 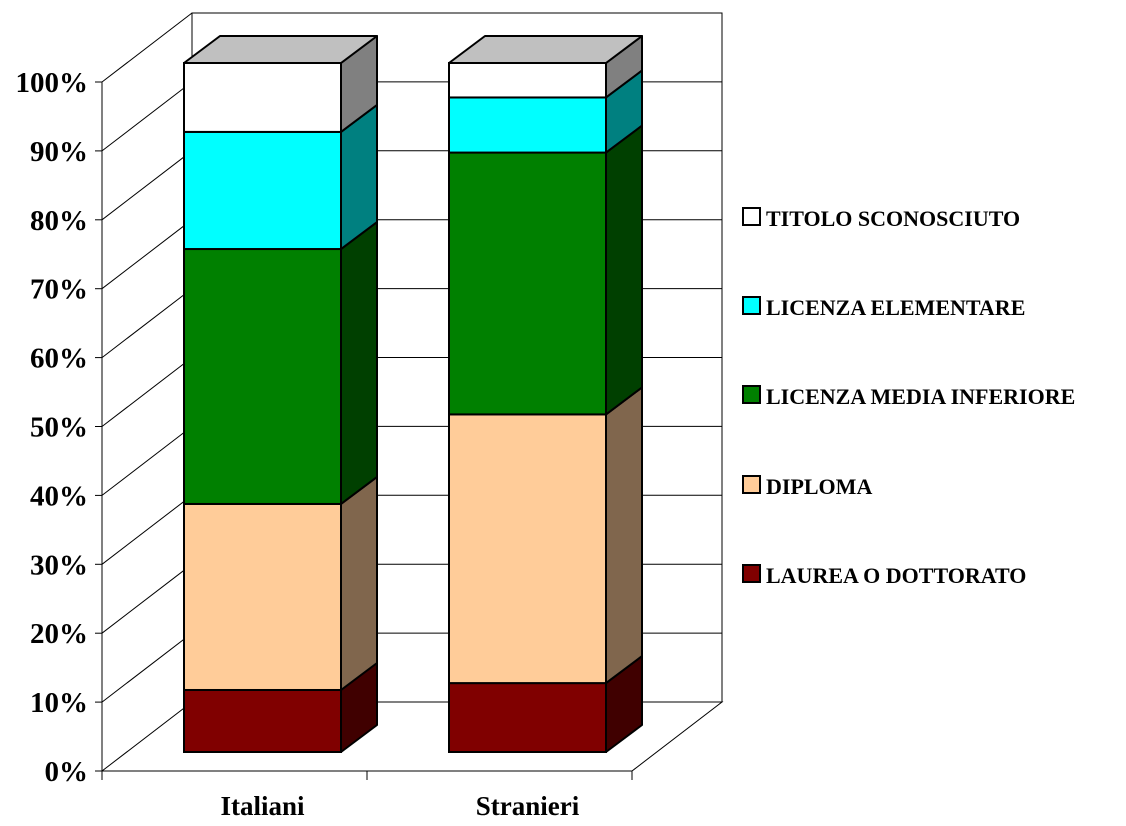 What do you see at coordinates (751, 394) in the screenshot?
I see `legend-swatch-licenza-media-inferiore` at bounding box center [751, 394].